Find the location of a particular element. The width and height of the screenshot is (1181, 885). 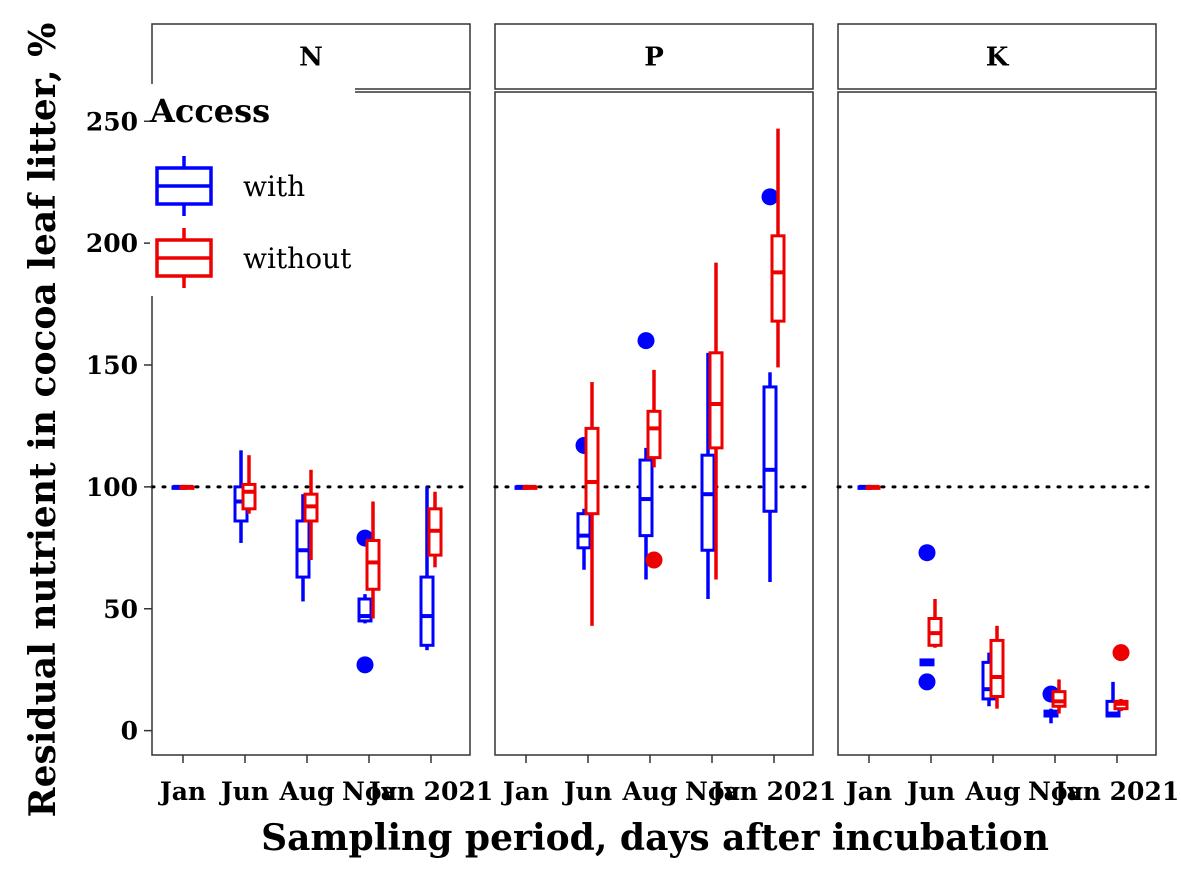

y-tick-label: 150 is located at coordinates (112, 365).